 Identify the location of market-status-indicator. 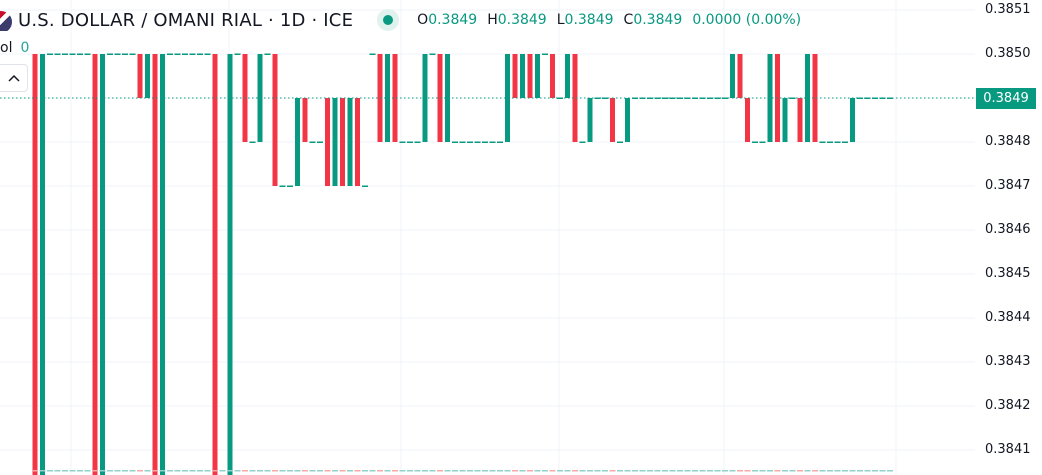
(388, 20).